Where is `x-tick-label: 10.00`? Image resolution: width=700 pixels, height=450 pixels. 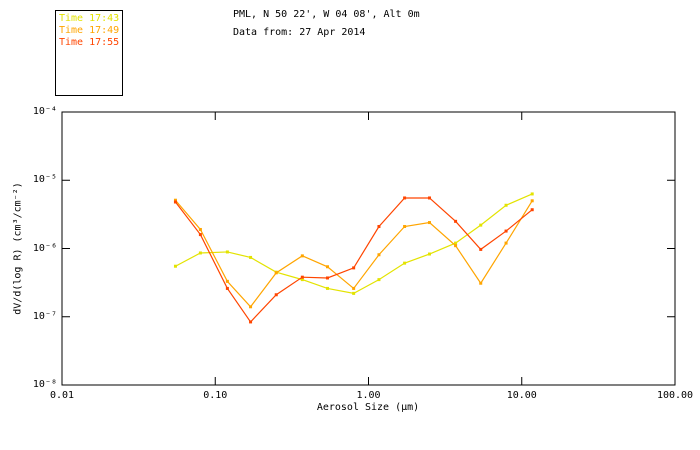
x-tick-label: 10.00 is located at coordinates (521, 395).